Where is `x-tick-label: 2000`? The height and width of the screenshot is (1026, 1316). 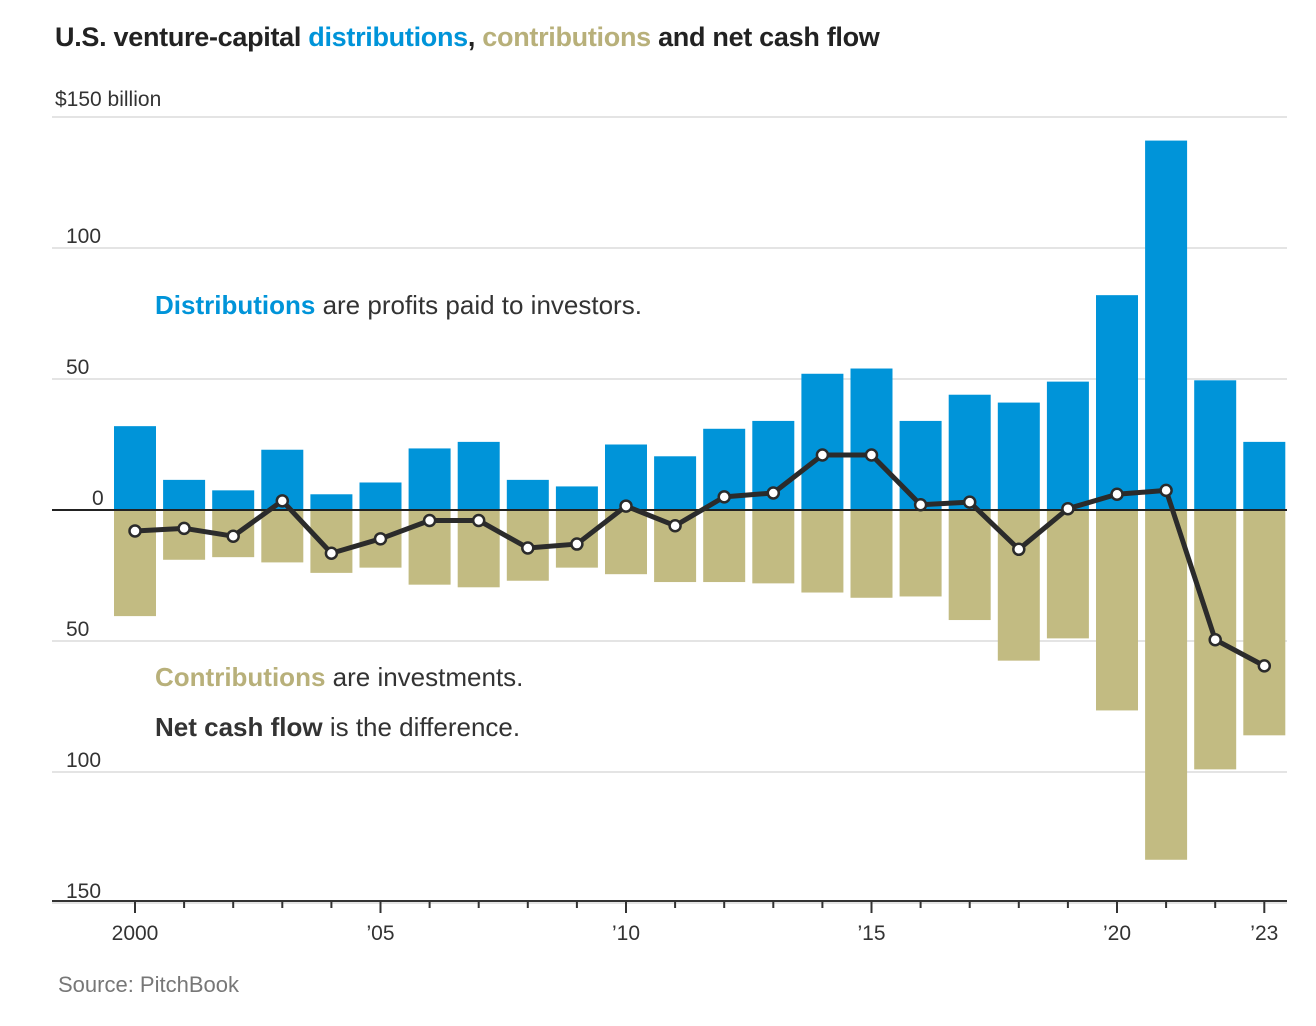 x-tick-label: 2000 is located at coordinates (135, 933).